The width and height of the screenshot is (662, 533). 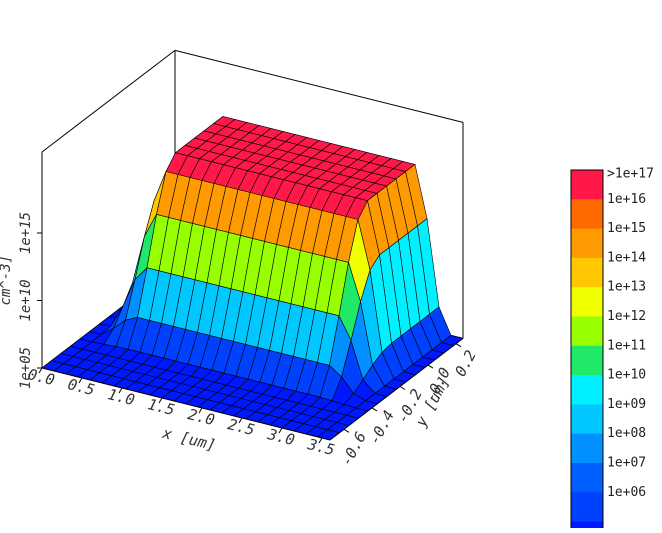 What do you see at coordinates (626, 492) in the screenshot?
I see `colorbar-label: 1e+06` at bounding box center [626, 492].